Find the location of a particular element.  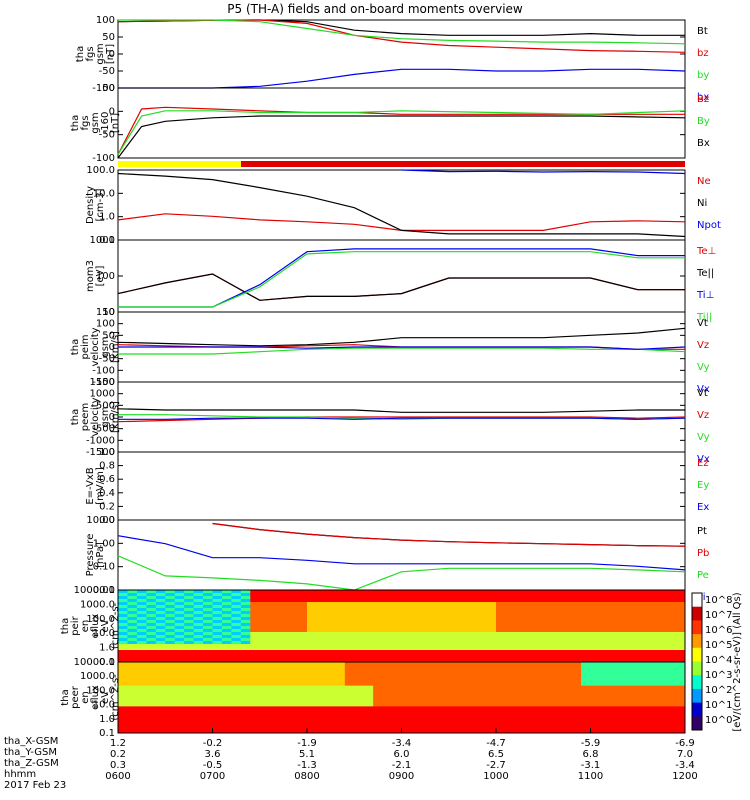

ylabel-line: [nT] is located at coordinates (115, 123).